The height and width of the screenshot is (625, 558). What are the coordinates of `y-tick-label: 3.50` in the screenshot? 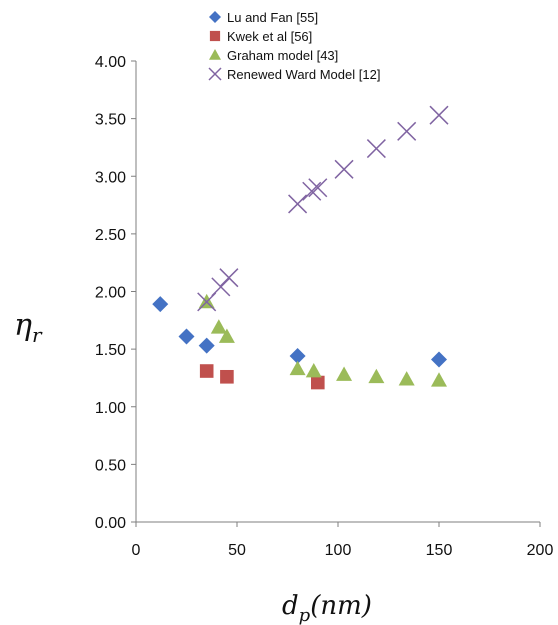 It's located at (110, 120).